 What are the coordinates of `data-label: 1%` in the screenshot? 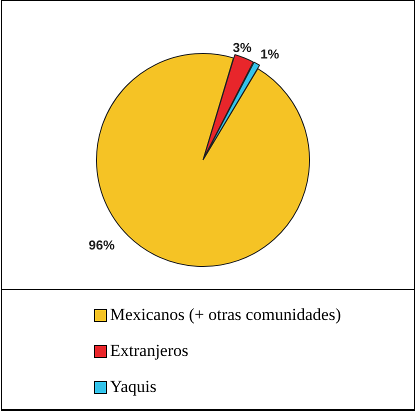 It's located at (270, 54).